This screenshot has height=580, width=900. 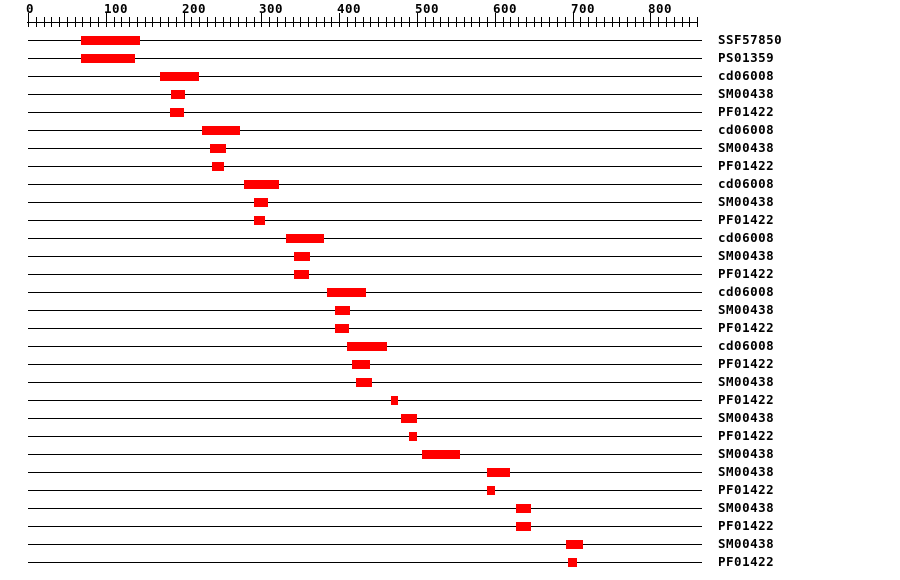 What do you see at coordinates (505, 8) in the screenshot?
I see `ruler-tick-label: 600` at bounding box center [505, 8].